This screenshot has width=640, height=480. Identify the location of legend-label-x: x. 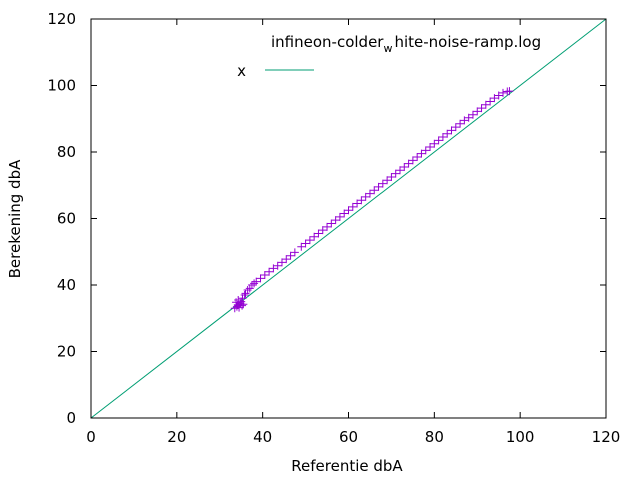
(241, 71).